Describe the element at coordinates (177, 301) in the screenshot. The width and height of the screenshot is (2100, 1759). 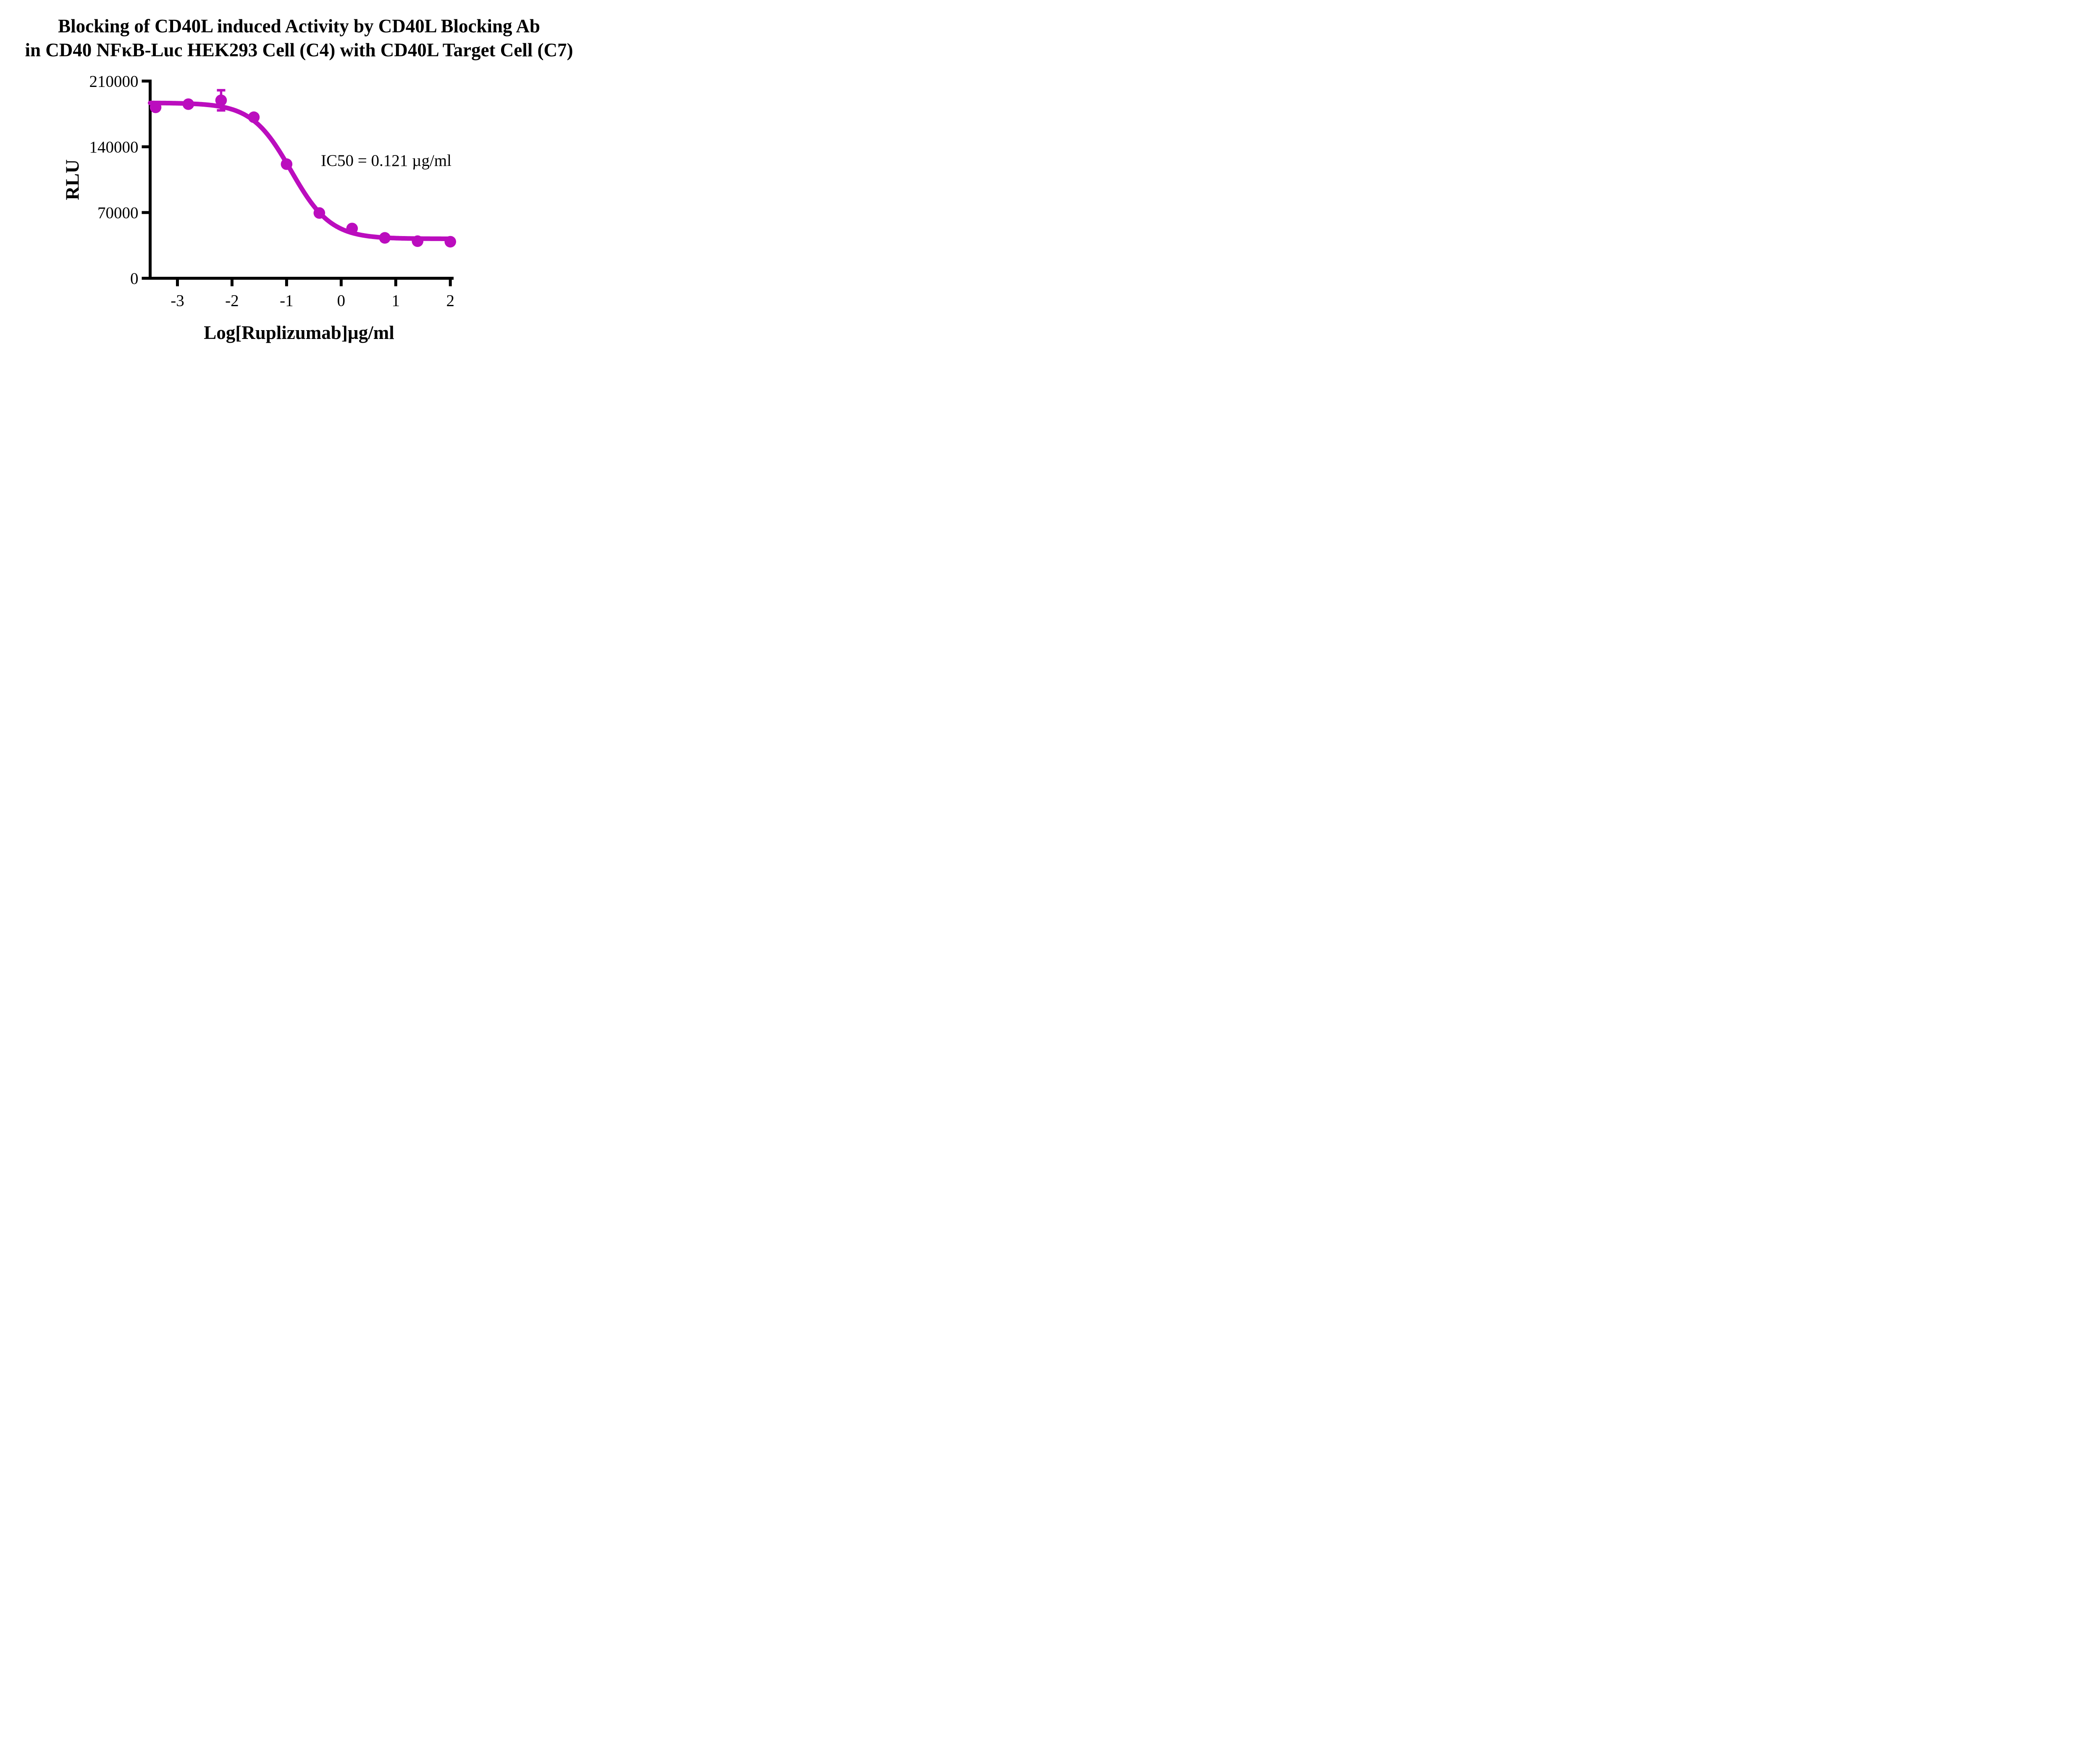
I see `x-tick-label: -3` at that location.